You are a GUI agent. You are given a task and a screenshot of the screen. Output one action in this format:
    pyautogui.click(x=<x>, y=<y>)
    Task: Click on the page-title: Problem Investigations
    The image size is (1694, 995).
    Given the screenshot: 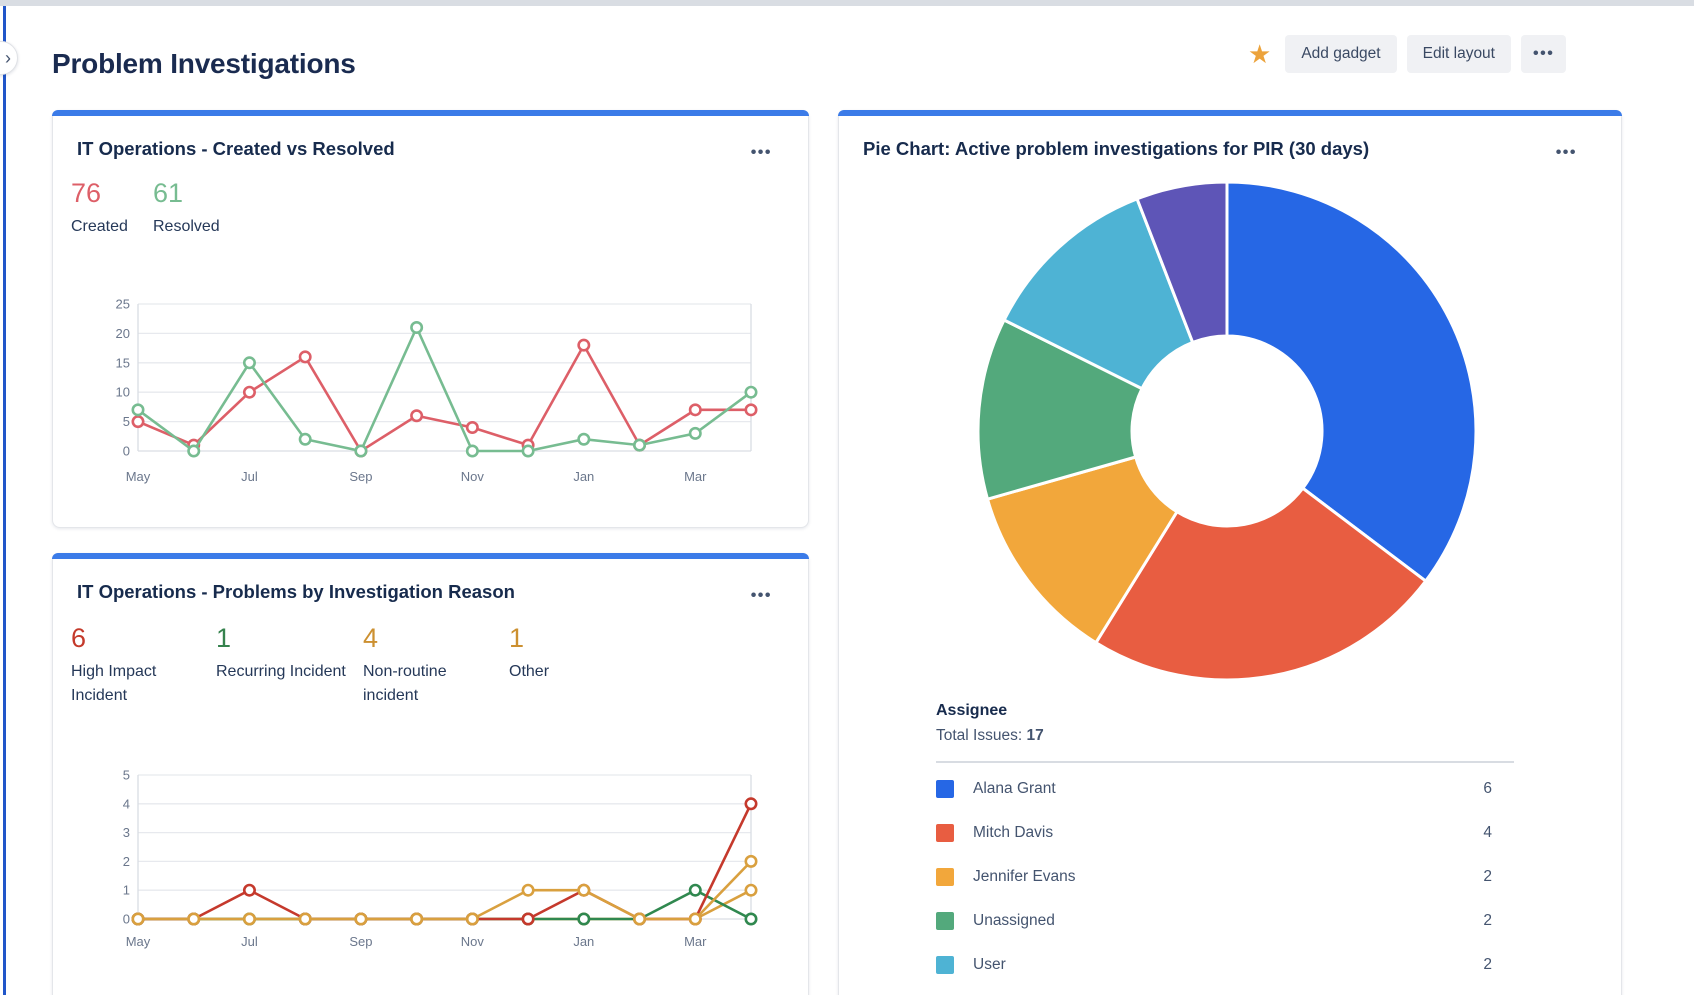 What is the action you would take?
    pyautogui.click(x=204, y=63)
    